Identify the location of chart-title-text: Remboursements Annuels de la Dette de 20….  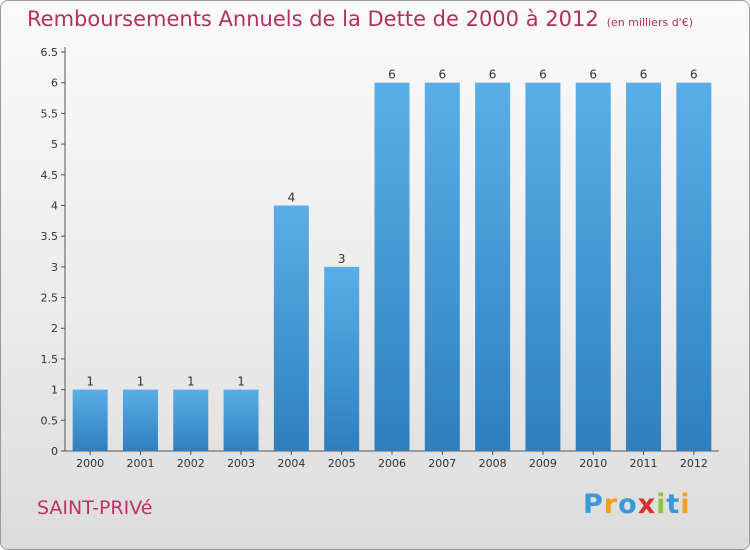
(313, 19).